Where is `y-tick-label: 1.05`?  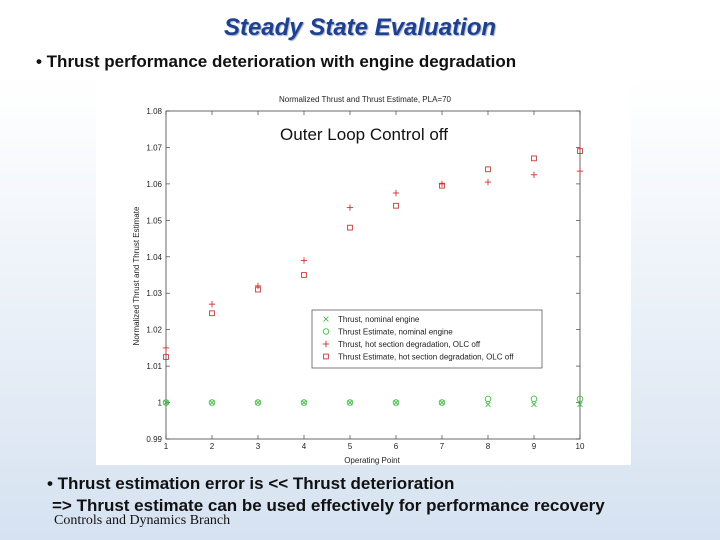 y-tick-label: 1.05 is located at coordinates (154, 220).